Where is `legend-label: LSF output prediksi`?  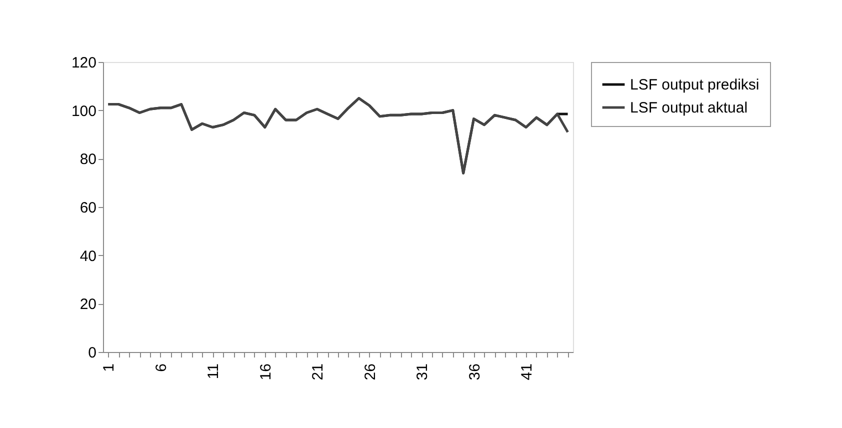 legend-label: LSF output prediksi is located at coordinates (695, 85).